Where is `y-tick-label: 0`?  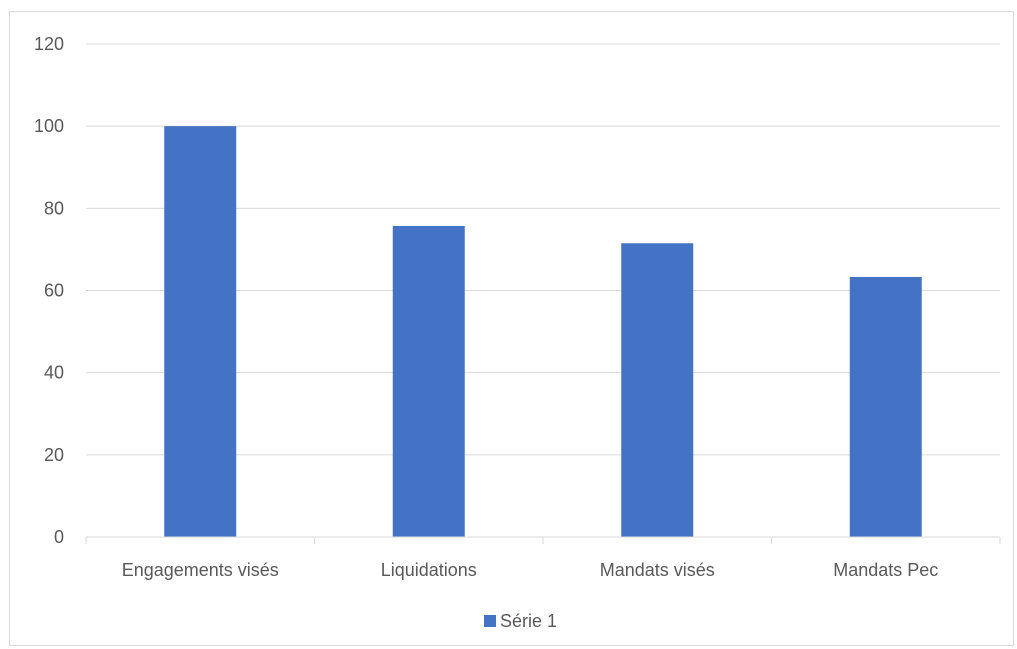
y-tick-label: 0 is located at coordinates (59, 537).